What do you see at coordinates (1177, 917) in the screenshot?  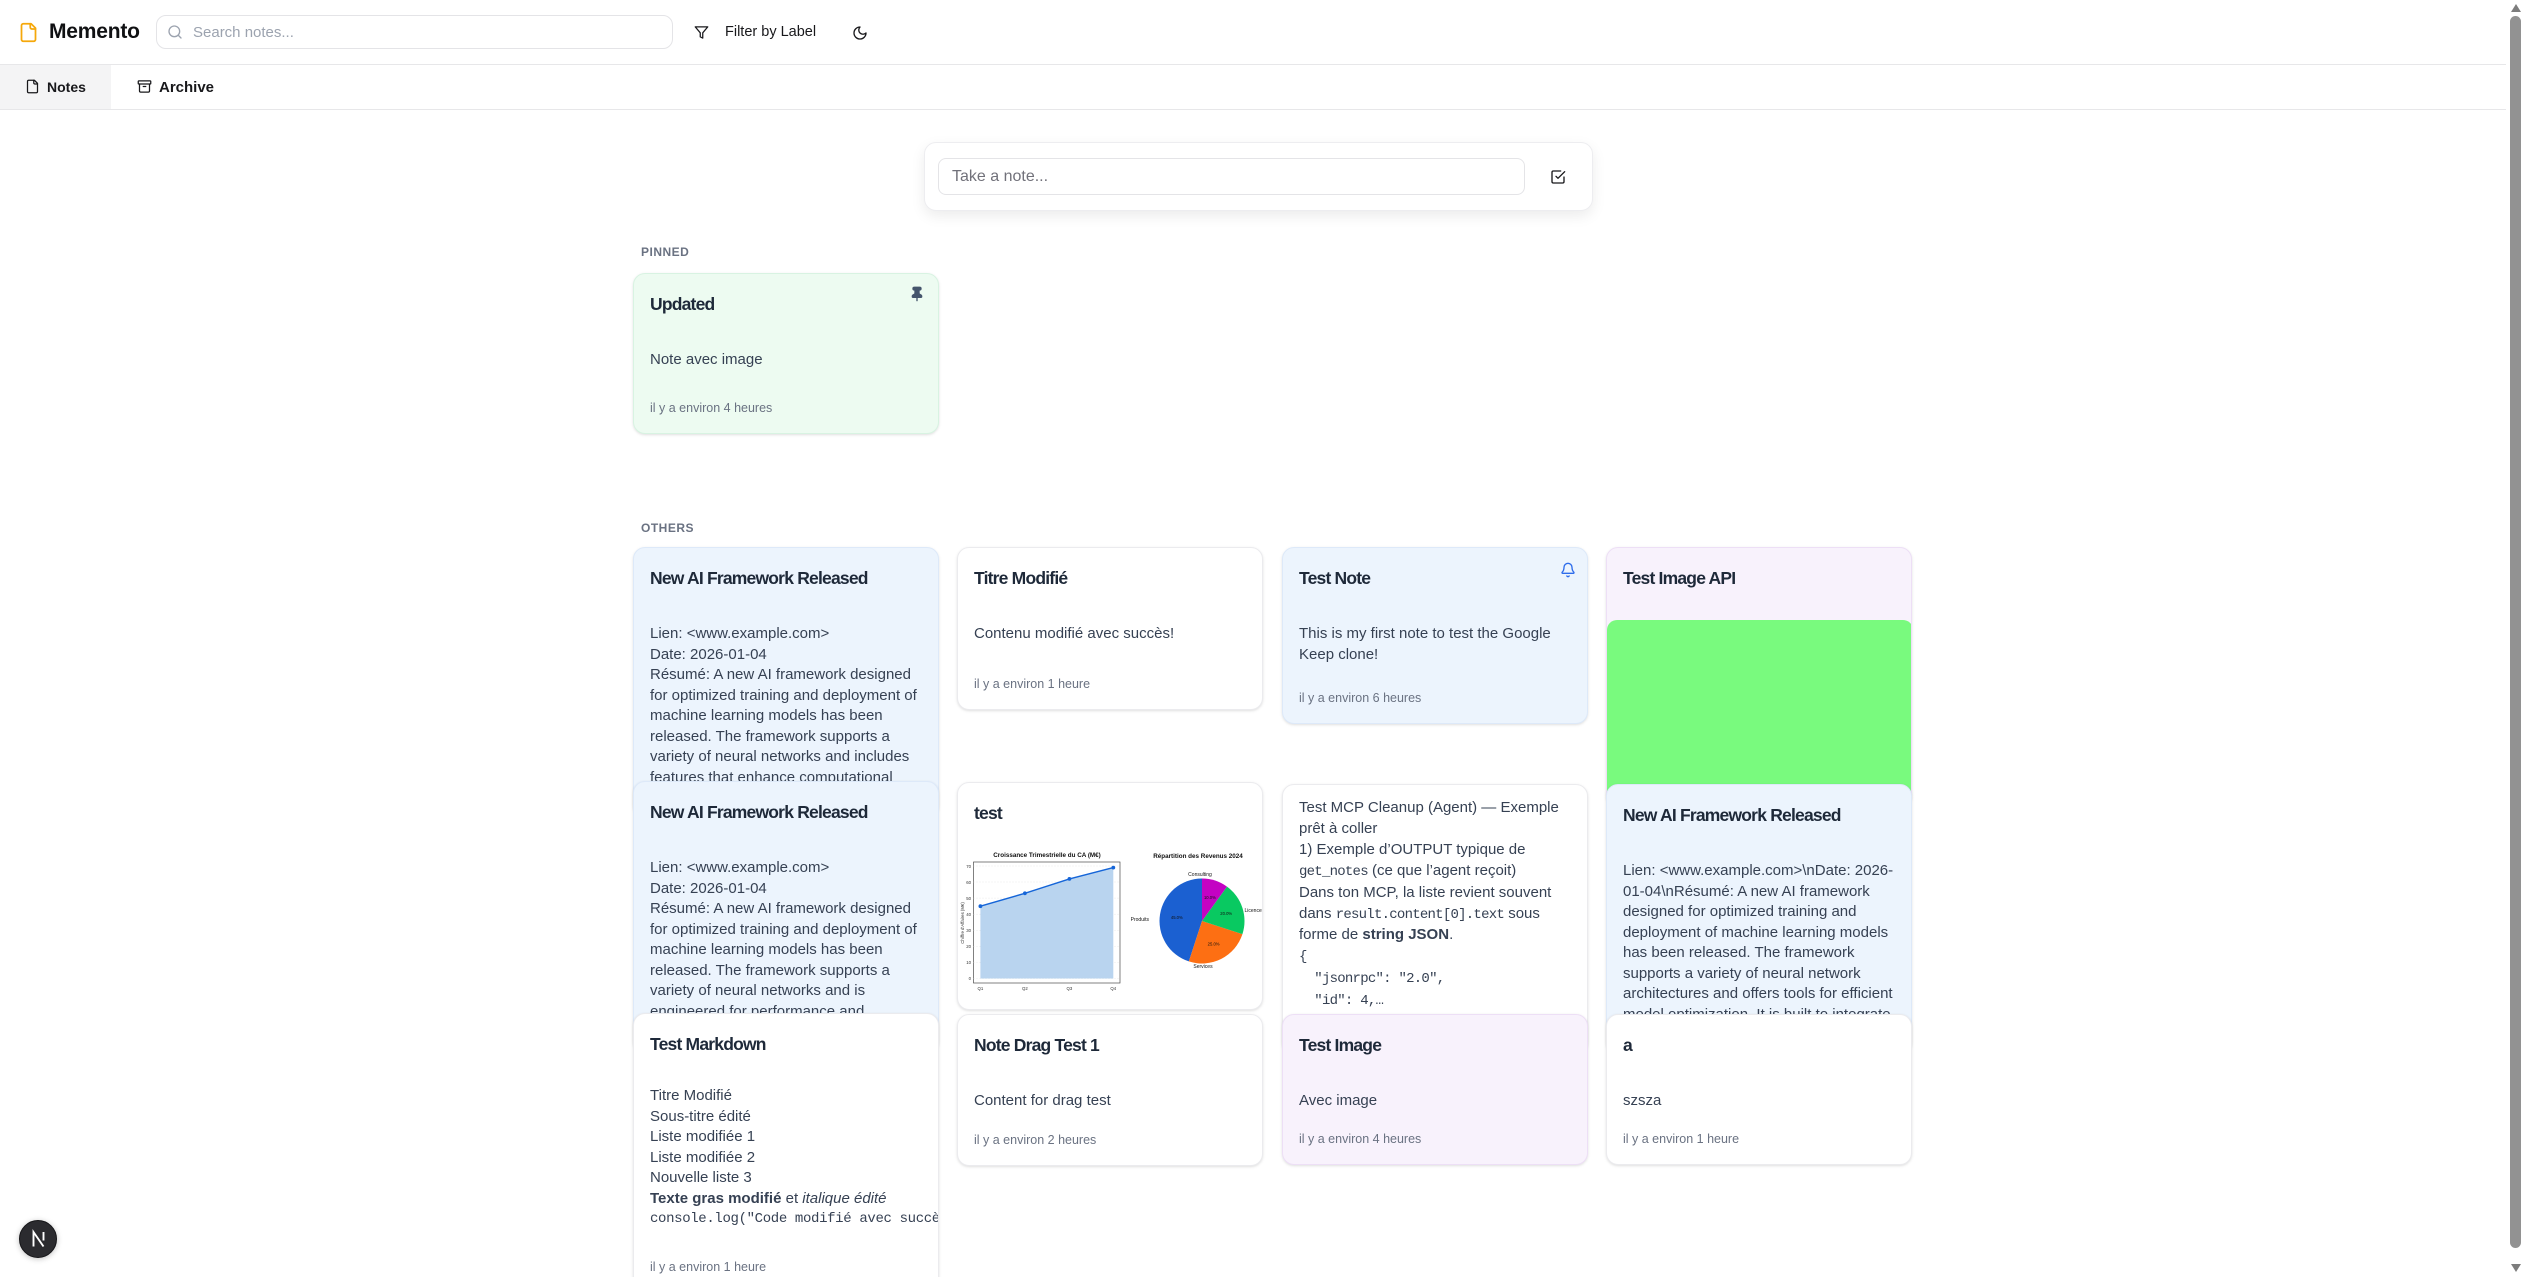 I see `svg-text: 45.0%` at bounding box center [1177, 917].